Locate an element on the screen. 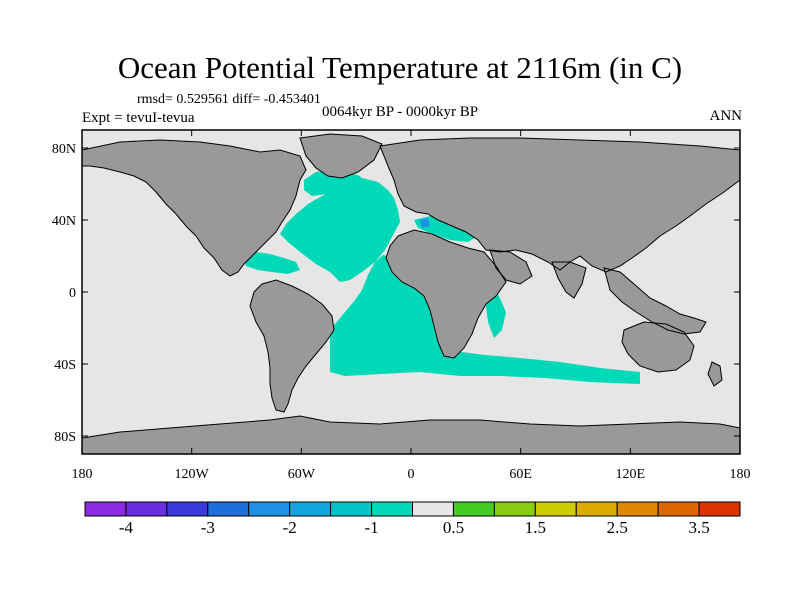  lat-tick-label: 80S is located at coordinates (65, 437).